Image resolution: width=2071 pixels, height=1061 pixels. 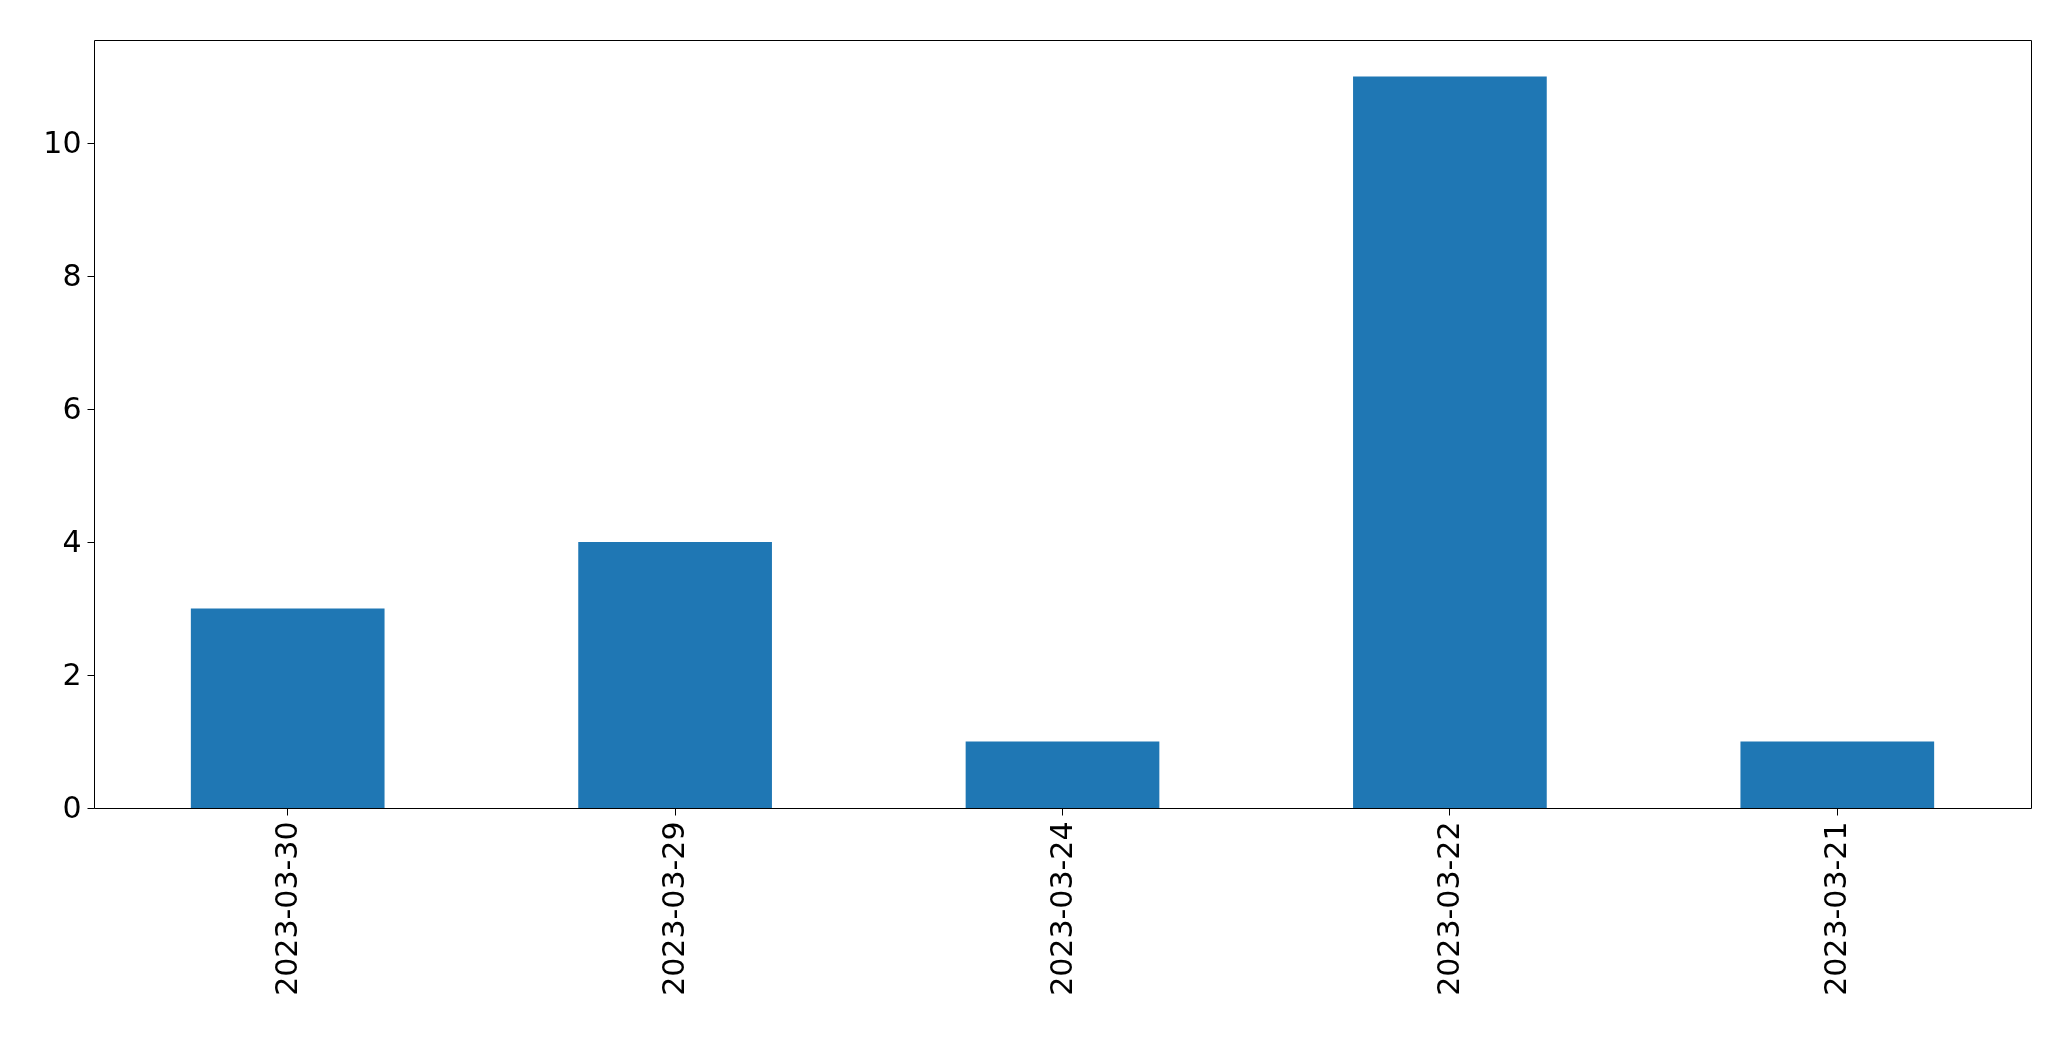 I want to click on y-tick-label: 6, so click(x=72, y=408).